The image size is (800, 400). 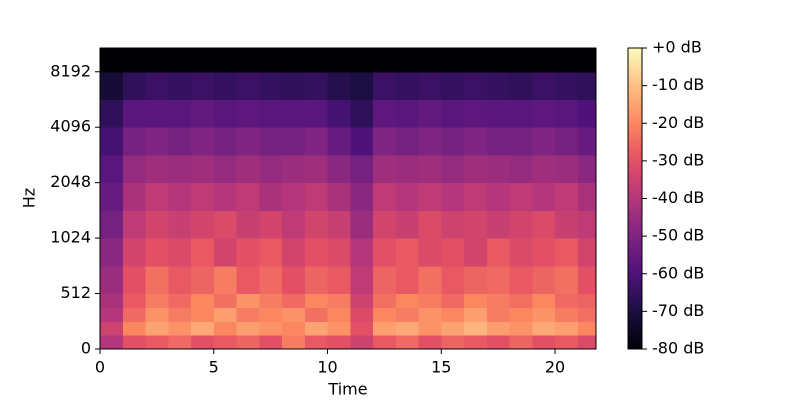 I want to click on colorbar, so click(x=635, y=198).